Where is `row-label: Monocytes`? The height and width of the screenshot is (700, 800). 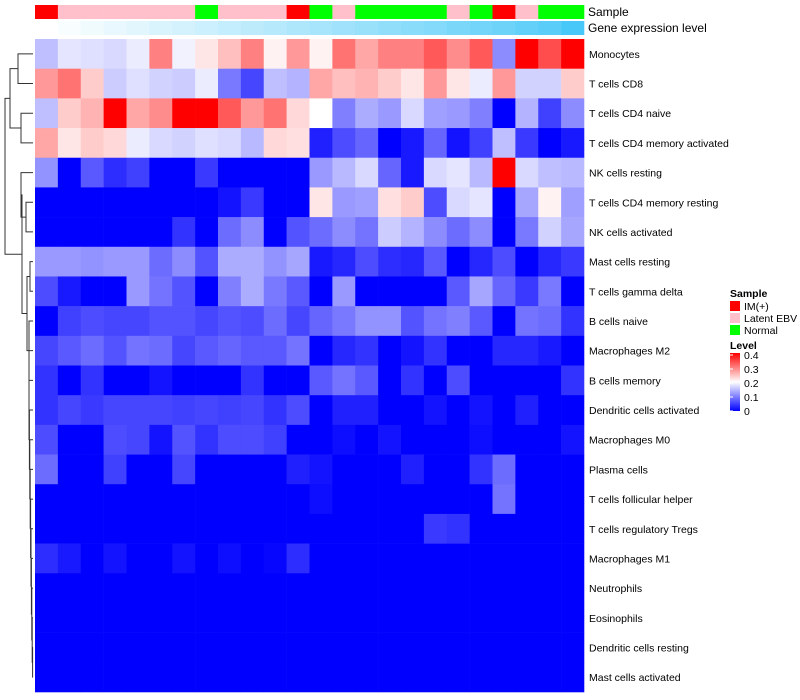
row-label: Monocytes is located at coordinates (614, 55).